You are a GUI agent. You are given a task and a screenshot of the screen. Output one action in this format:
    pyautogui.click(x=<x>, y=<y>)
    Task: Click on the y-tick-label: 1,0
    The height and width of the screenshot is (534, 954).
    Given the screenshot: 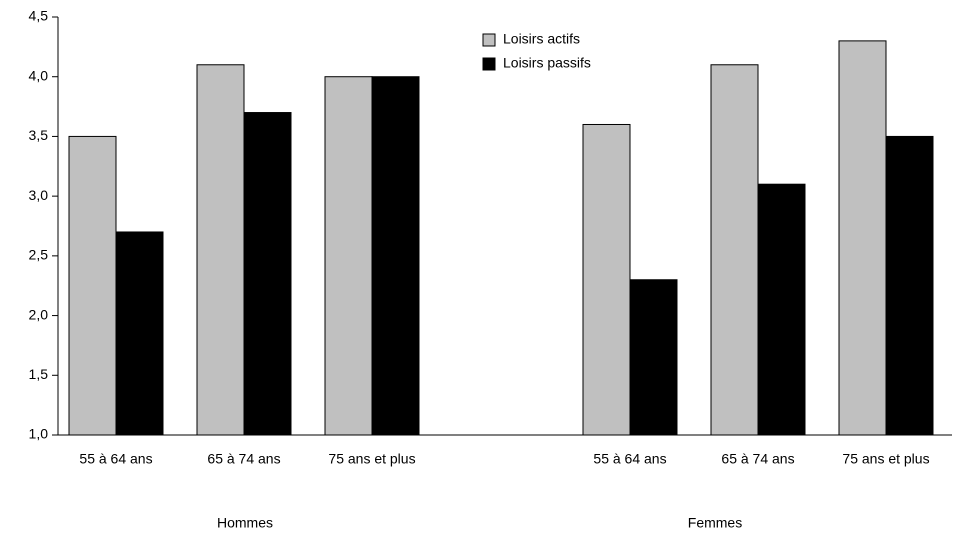 What is the action you would take?
    pyautogui.click(x=39, y=434)
    